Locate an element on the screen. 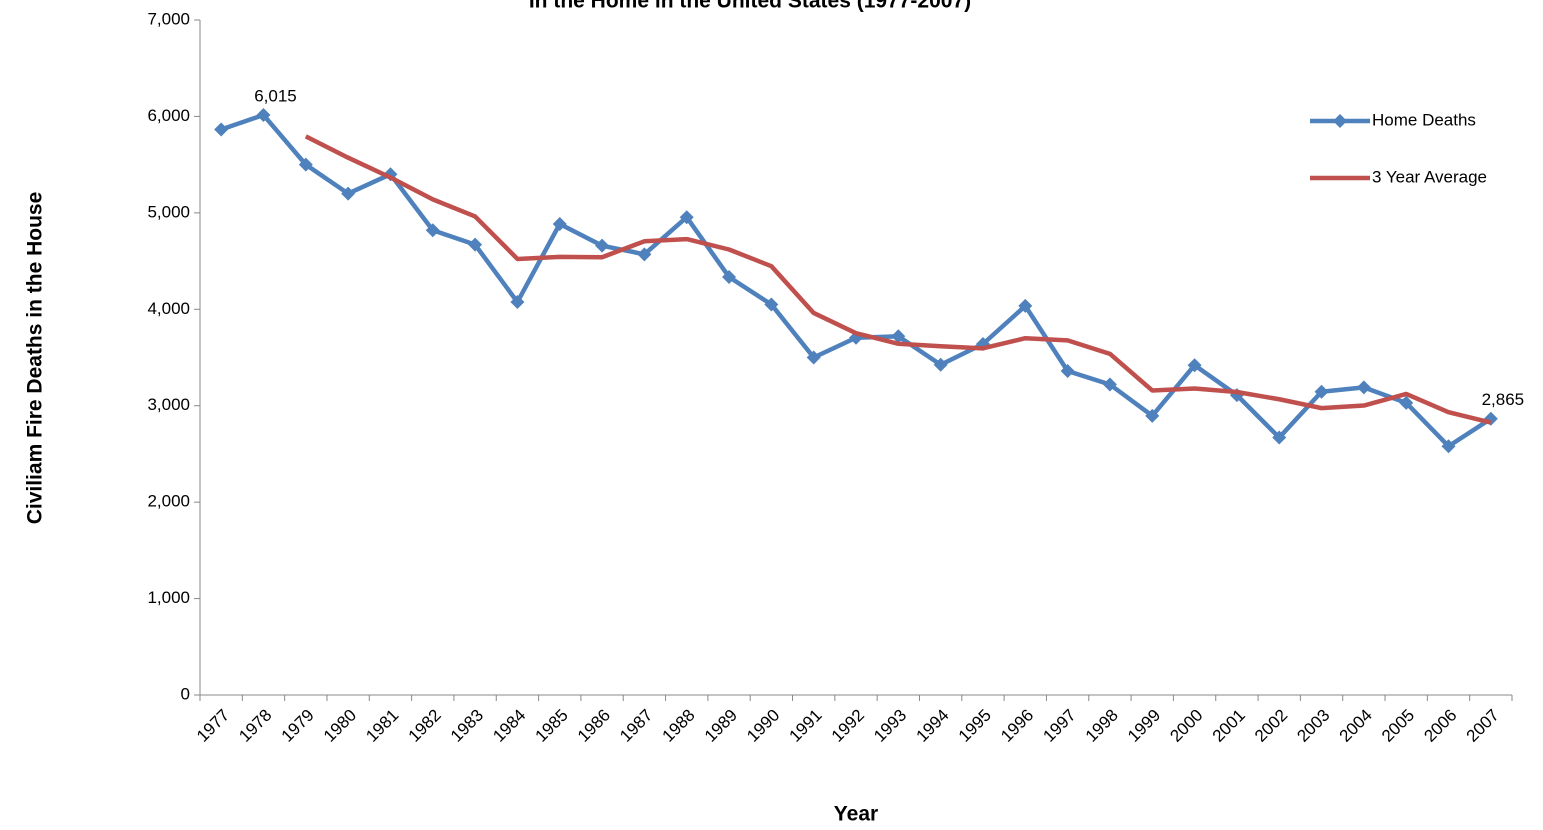 The image size is (1543, 830). x-tick-label: 1982 is located at coordinates (425, 726).